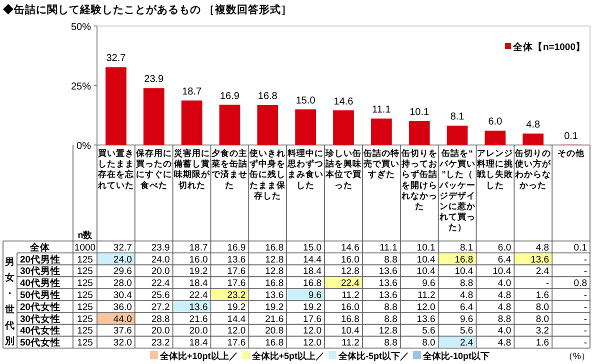 Image resolution: width=600 pixels, height=364 pixels. I want to click on x-tick-label: 缶詰を“バケ買い”した（パッケージデザインに惹かれて買った）, so click(457, 190).